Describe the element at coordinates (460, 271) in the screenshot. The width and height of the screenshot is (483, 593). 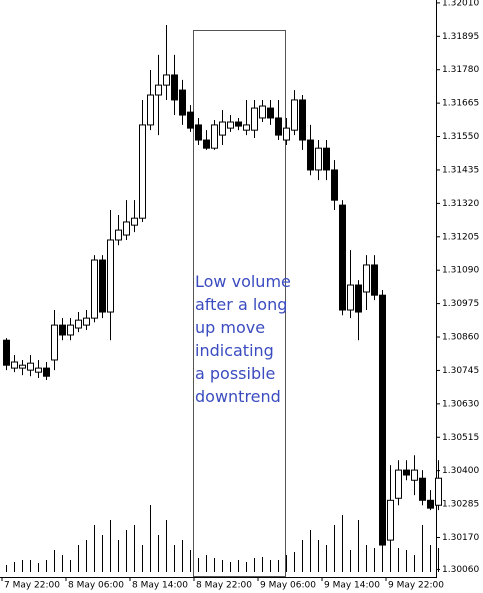
I see `y-tick-label: 1.31090` at that location.